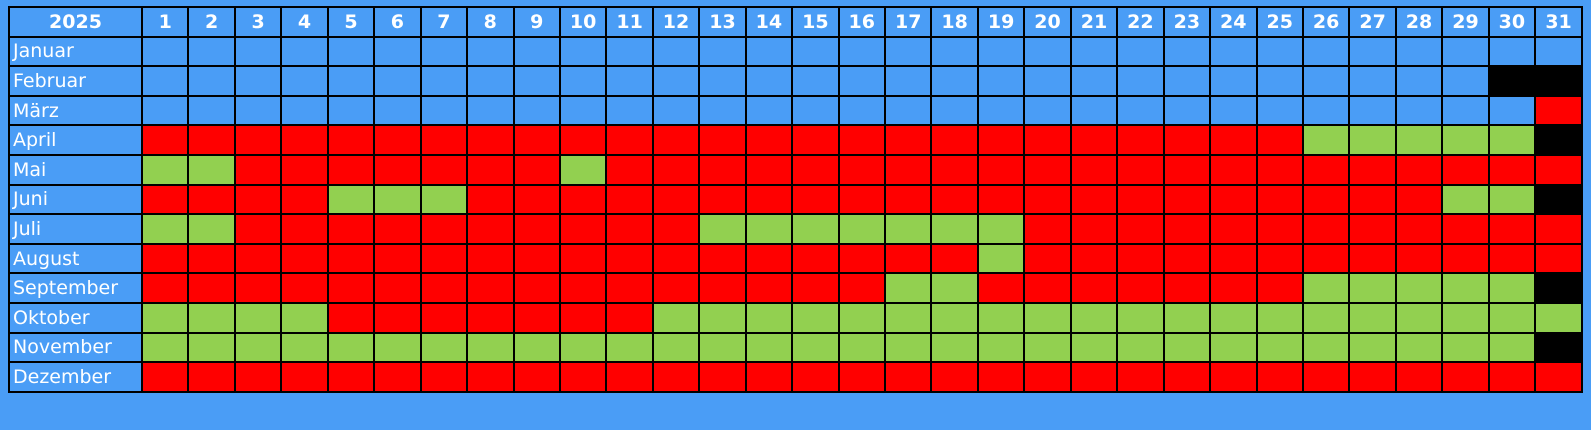  What do you see at coordinates (1187, 22) in the screenshot?
I see `day-number: 23` at bounding box center [1187, 22].